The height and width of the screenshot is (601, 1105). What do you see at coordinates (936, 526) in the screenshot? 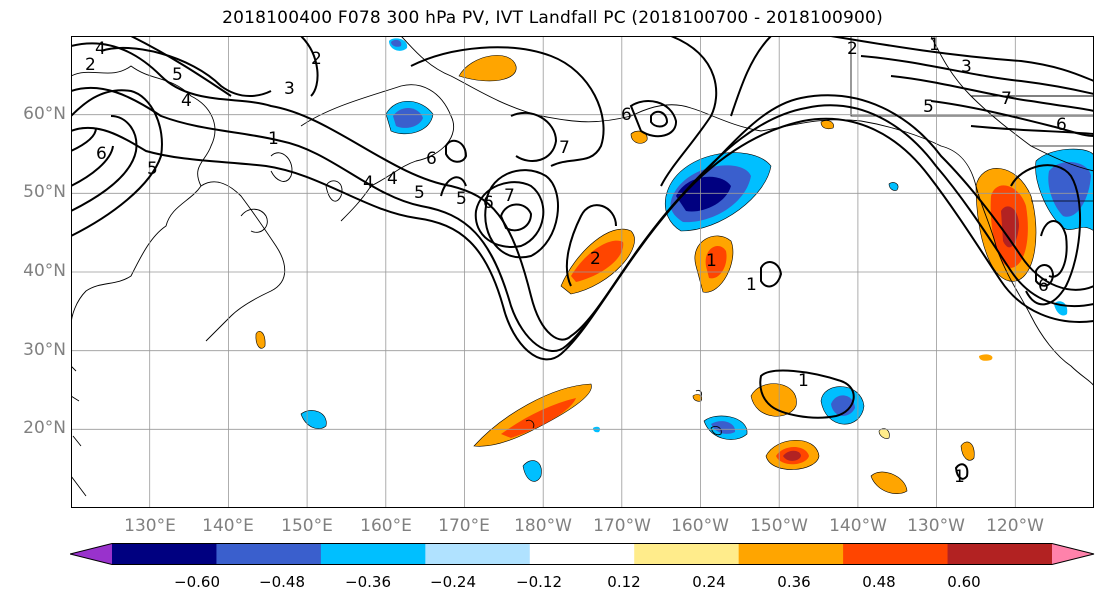
I see `lon-label: 130°W` at bounding box center [936, 526].